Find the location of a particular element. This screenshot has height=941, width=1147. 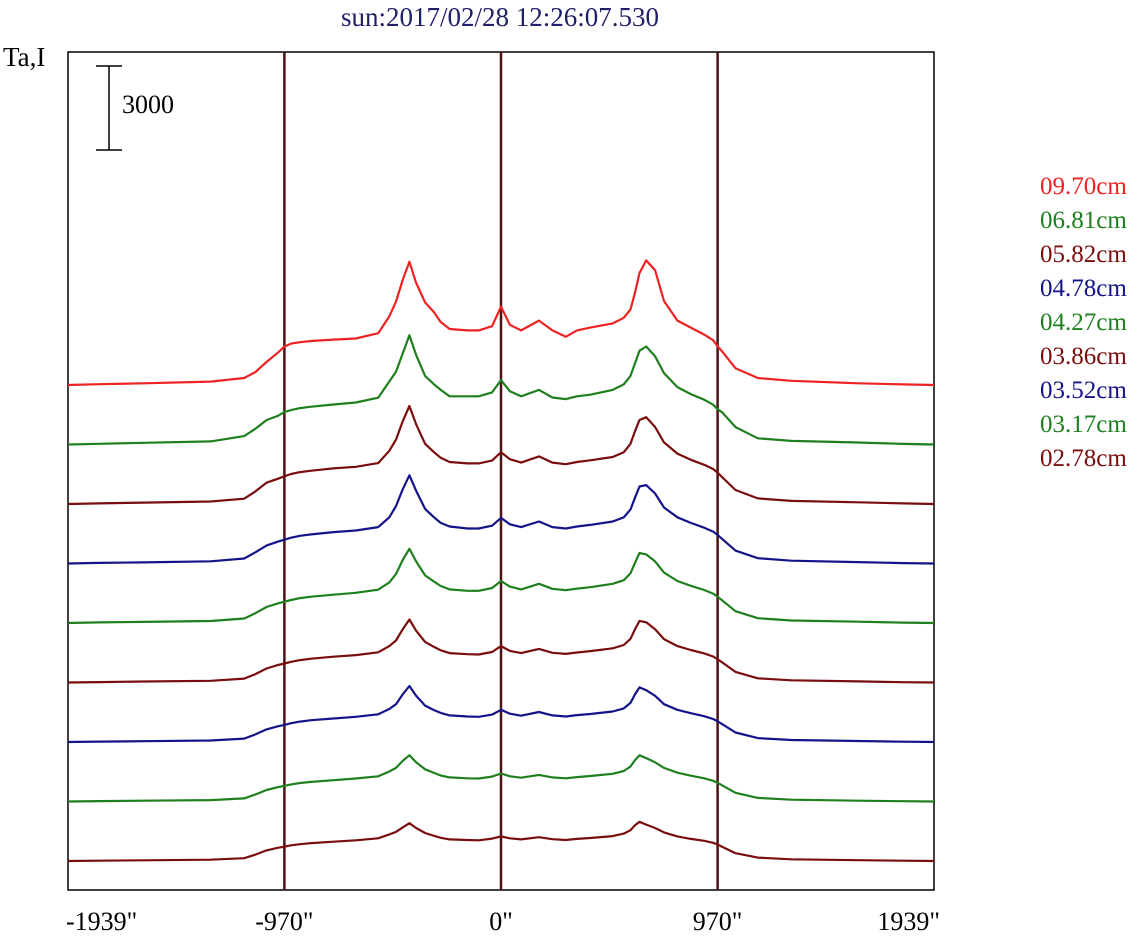

legend-item: 02.78cm is located at coordinates (1083, 458).